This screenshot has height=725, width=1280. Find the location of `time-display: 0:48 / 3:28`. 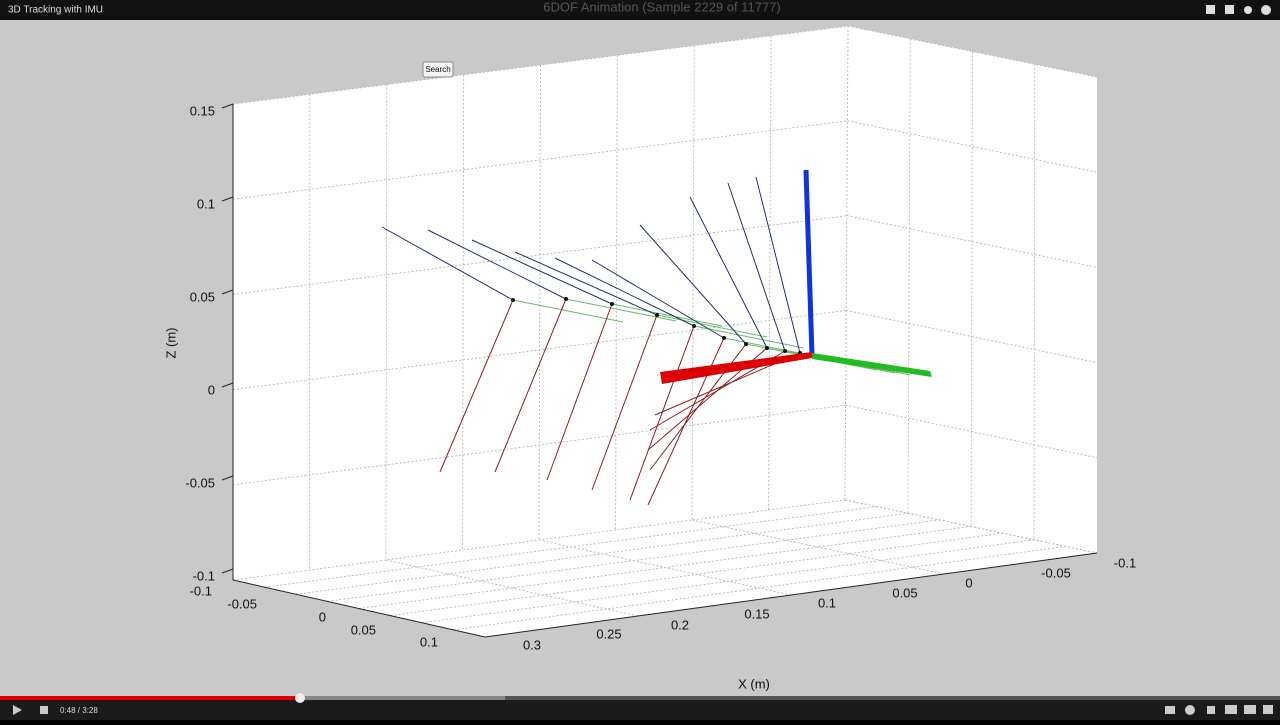

time-display: 0:48 / 3:28 is located at coordinates (79, 710).